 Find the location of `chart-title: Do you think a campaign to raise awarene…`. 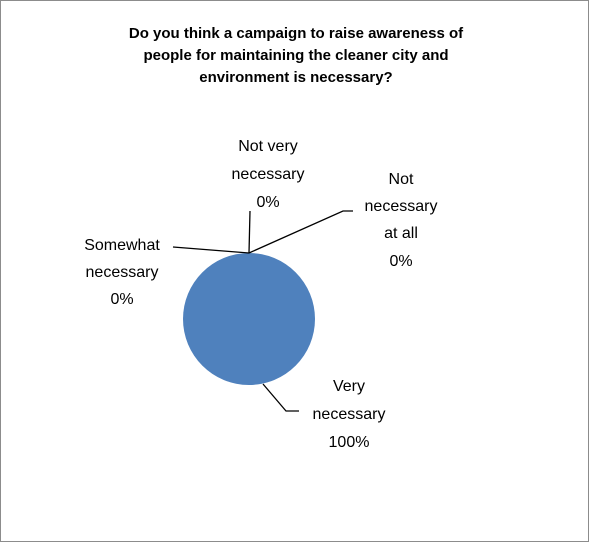

chart-title: Do you think a campaign to raise awarene… is located at coordinates (296, 56).